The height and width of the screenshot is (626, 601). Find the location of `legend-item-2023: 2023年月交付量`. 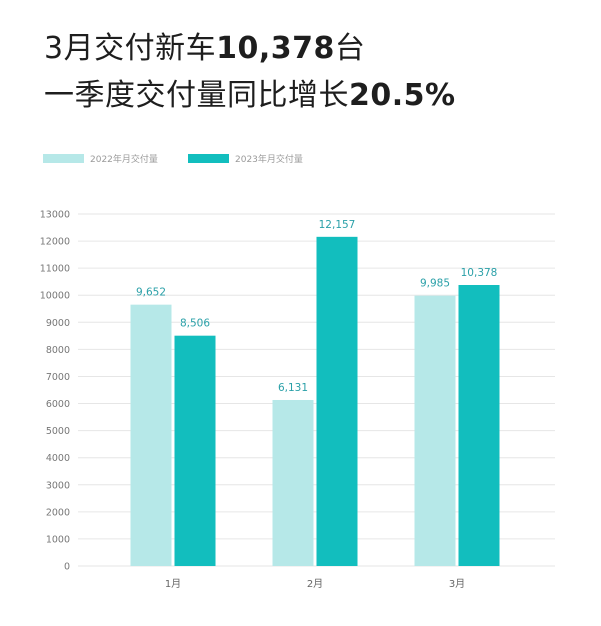

legend-item-2023: 2023年月交付量 is located at coordinates (245, 158).